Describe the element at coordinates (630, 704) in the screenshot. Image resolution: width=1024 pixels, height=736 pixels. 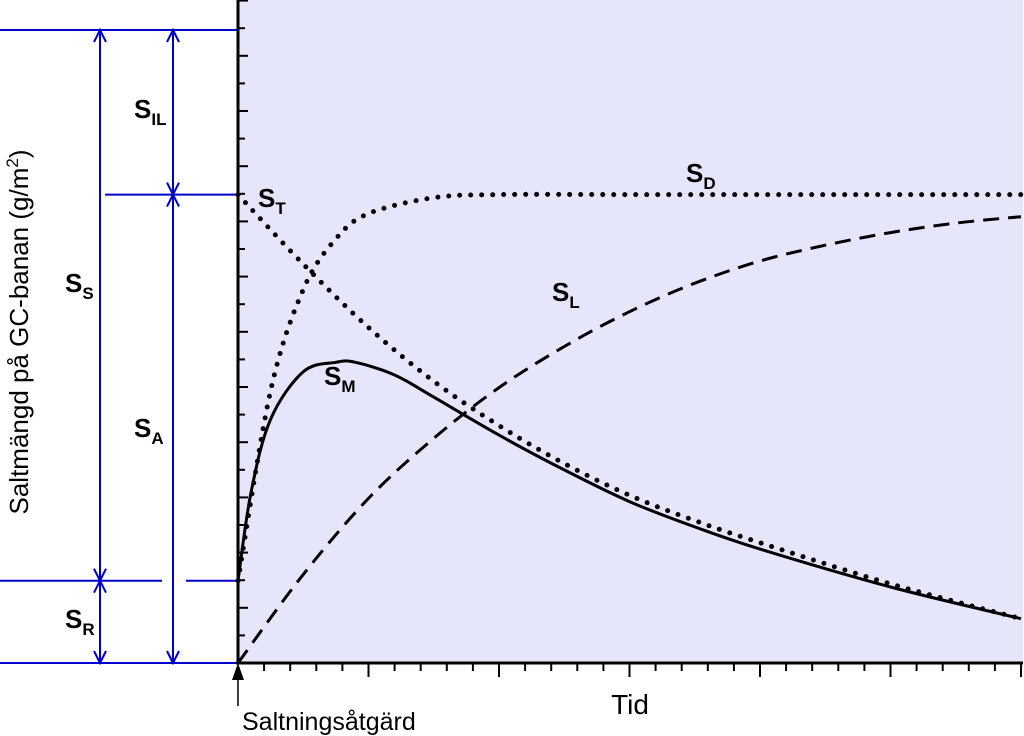
I see `x-axis-label: Tid` at that location.